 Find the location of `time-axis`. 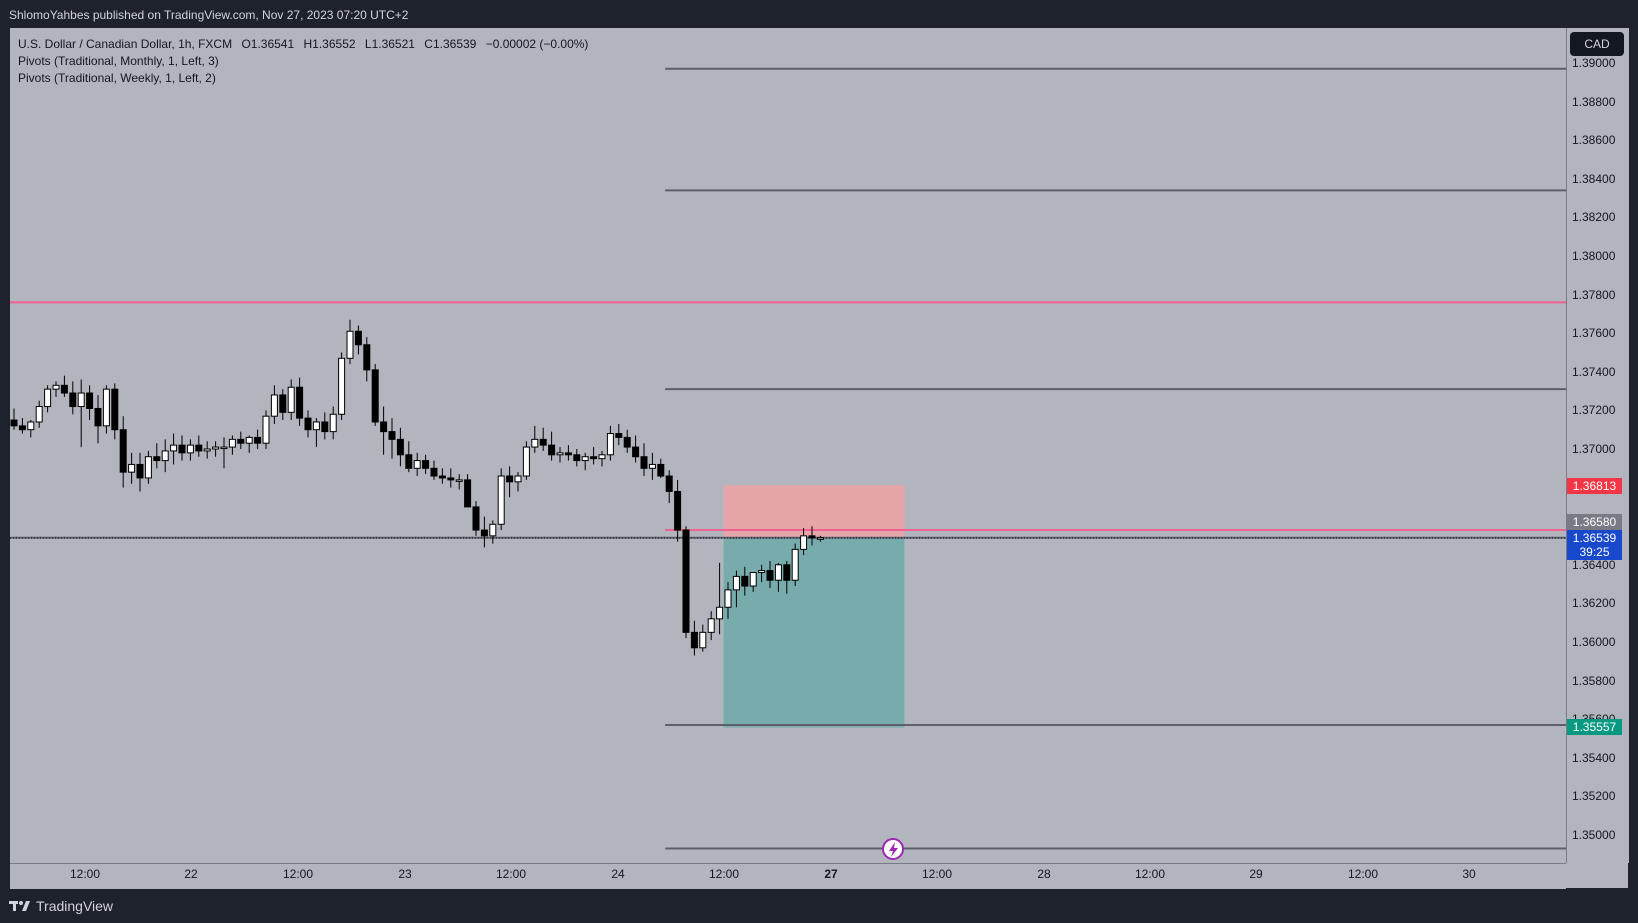

time-axis is located at coordinates (788, 876).